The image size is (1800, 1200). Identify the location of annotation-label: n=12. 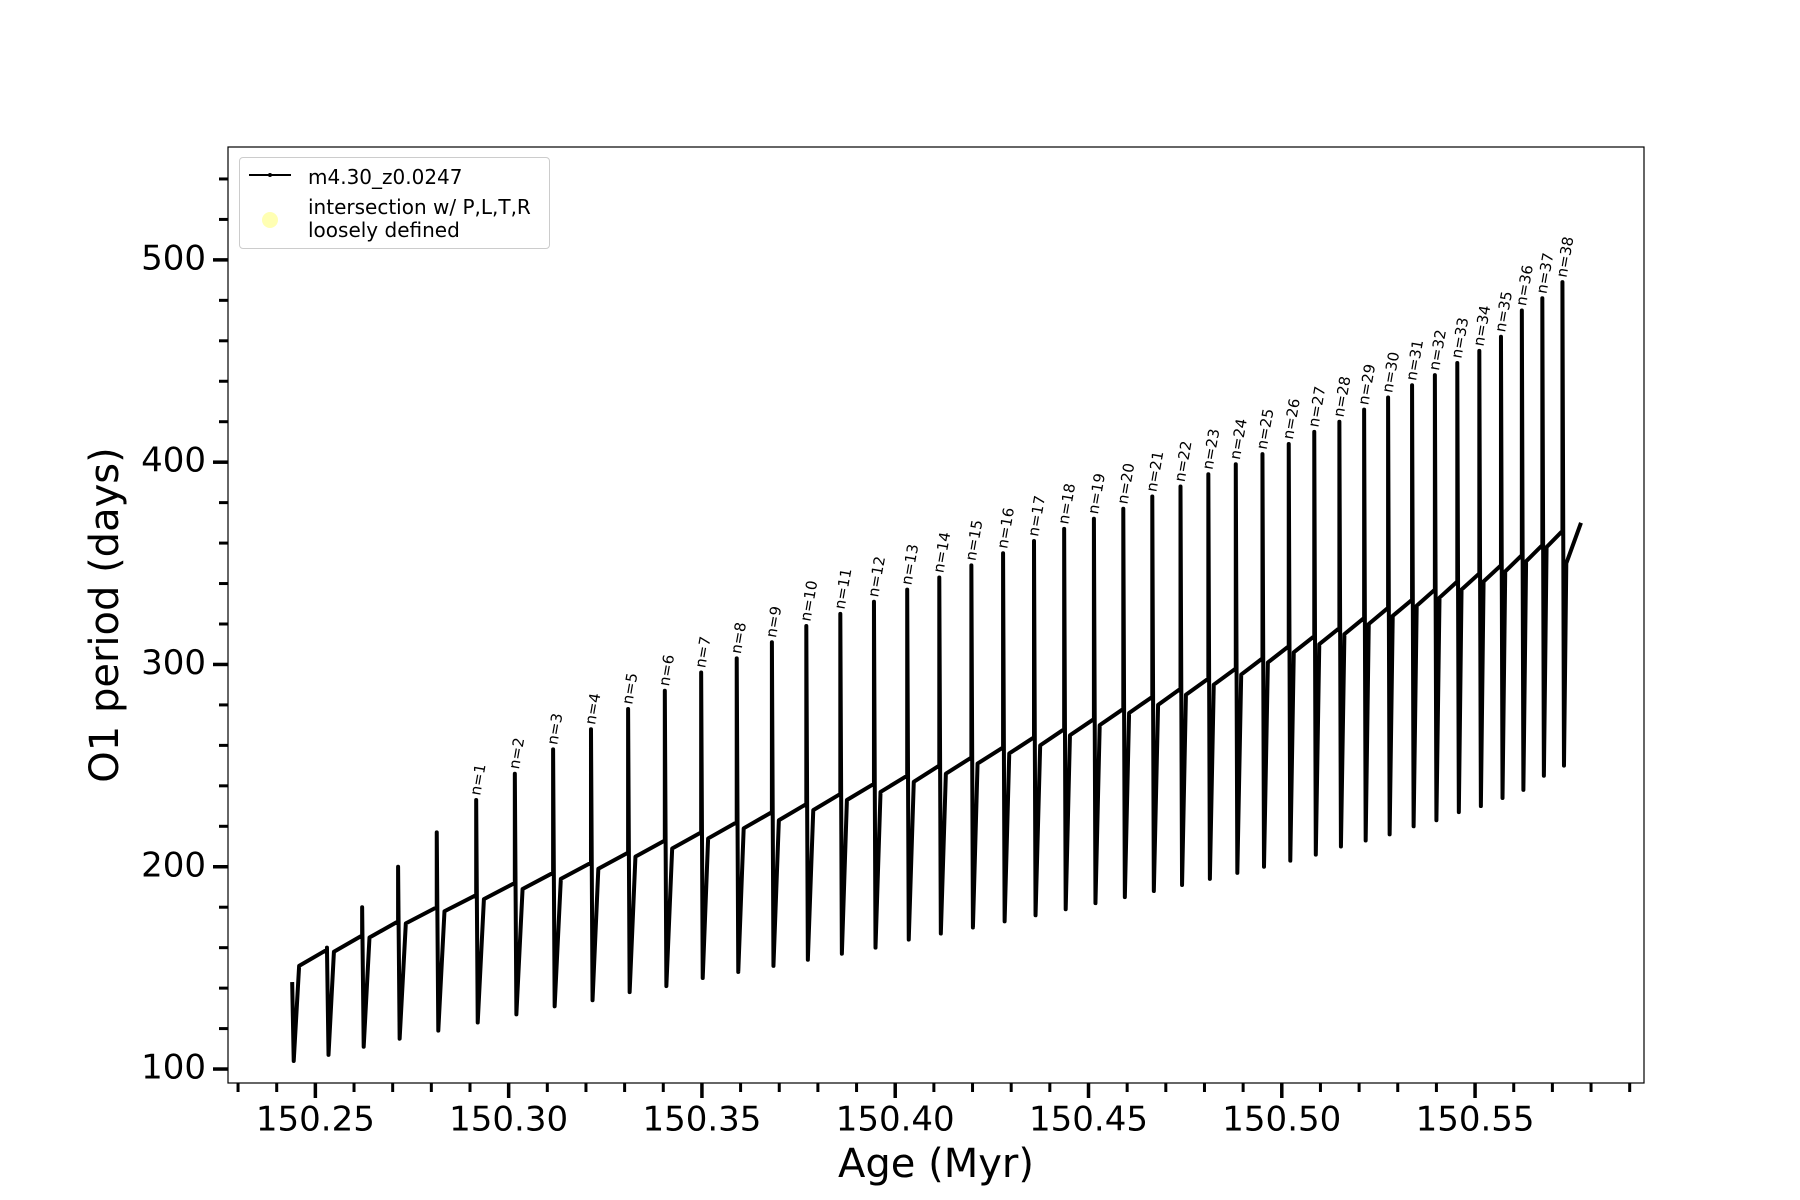
(876, 577).